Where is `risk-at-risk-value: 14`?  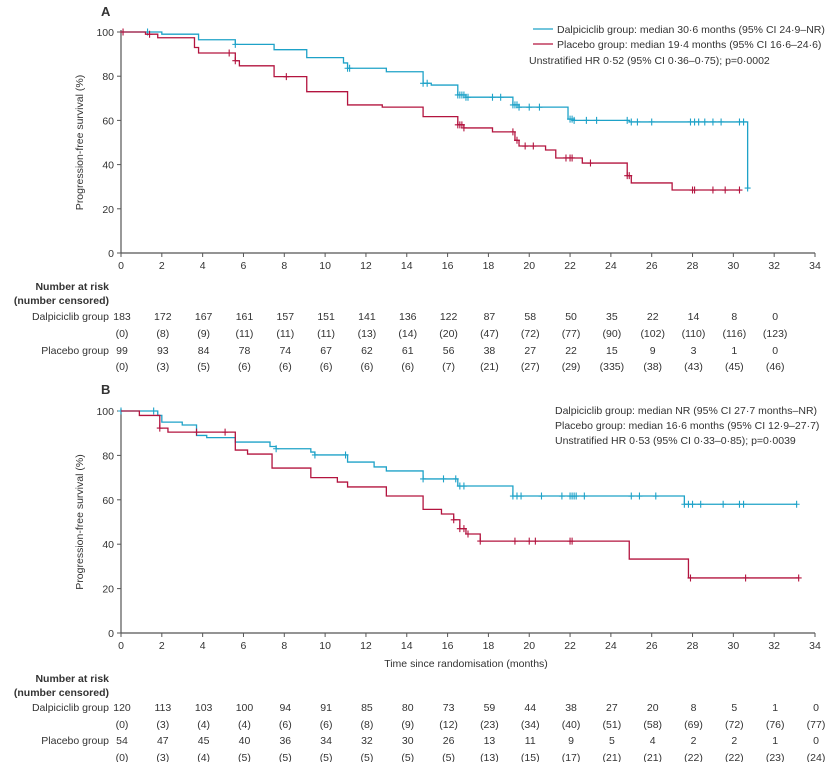
risk-at-risk-value: 14 is located at coordinates (694, 317).